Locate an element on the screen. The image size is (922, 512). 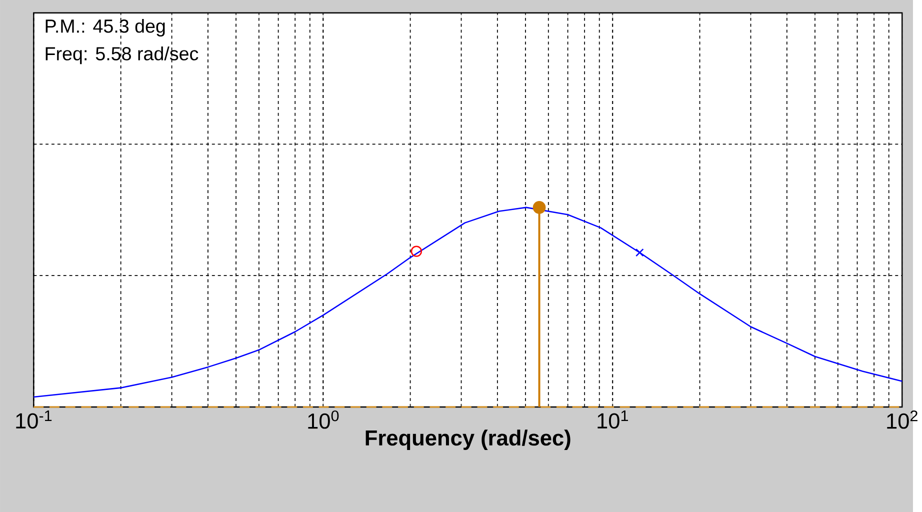
text: Freq: 5.58 rad/sec is located at coordinates (122, 55).